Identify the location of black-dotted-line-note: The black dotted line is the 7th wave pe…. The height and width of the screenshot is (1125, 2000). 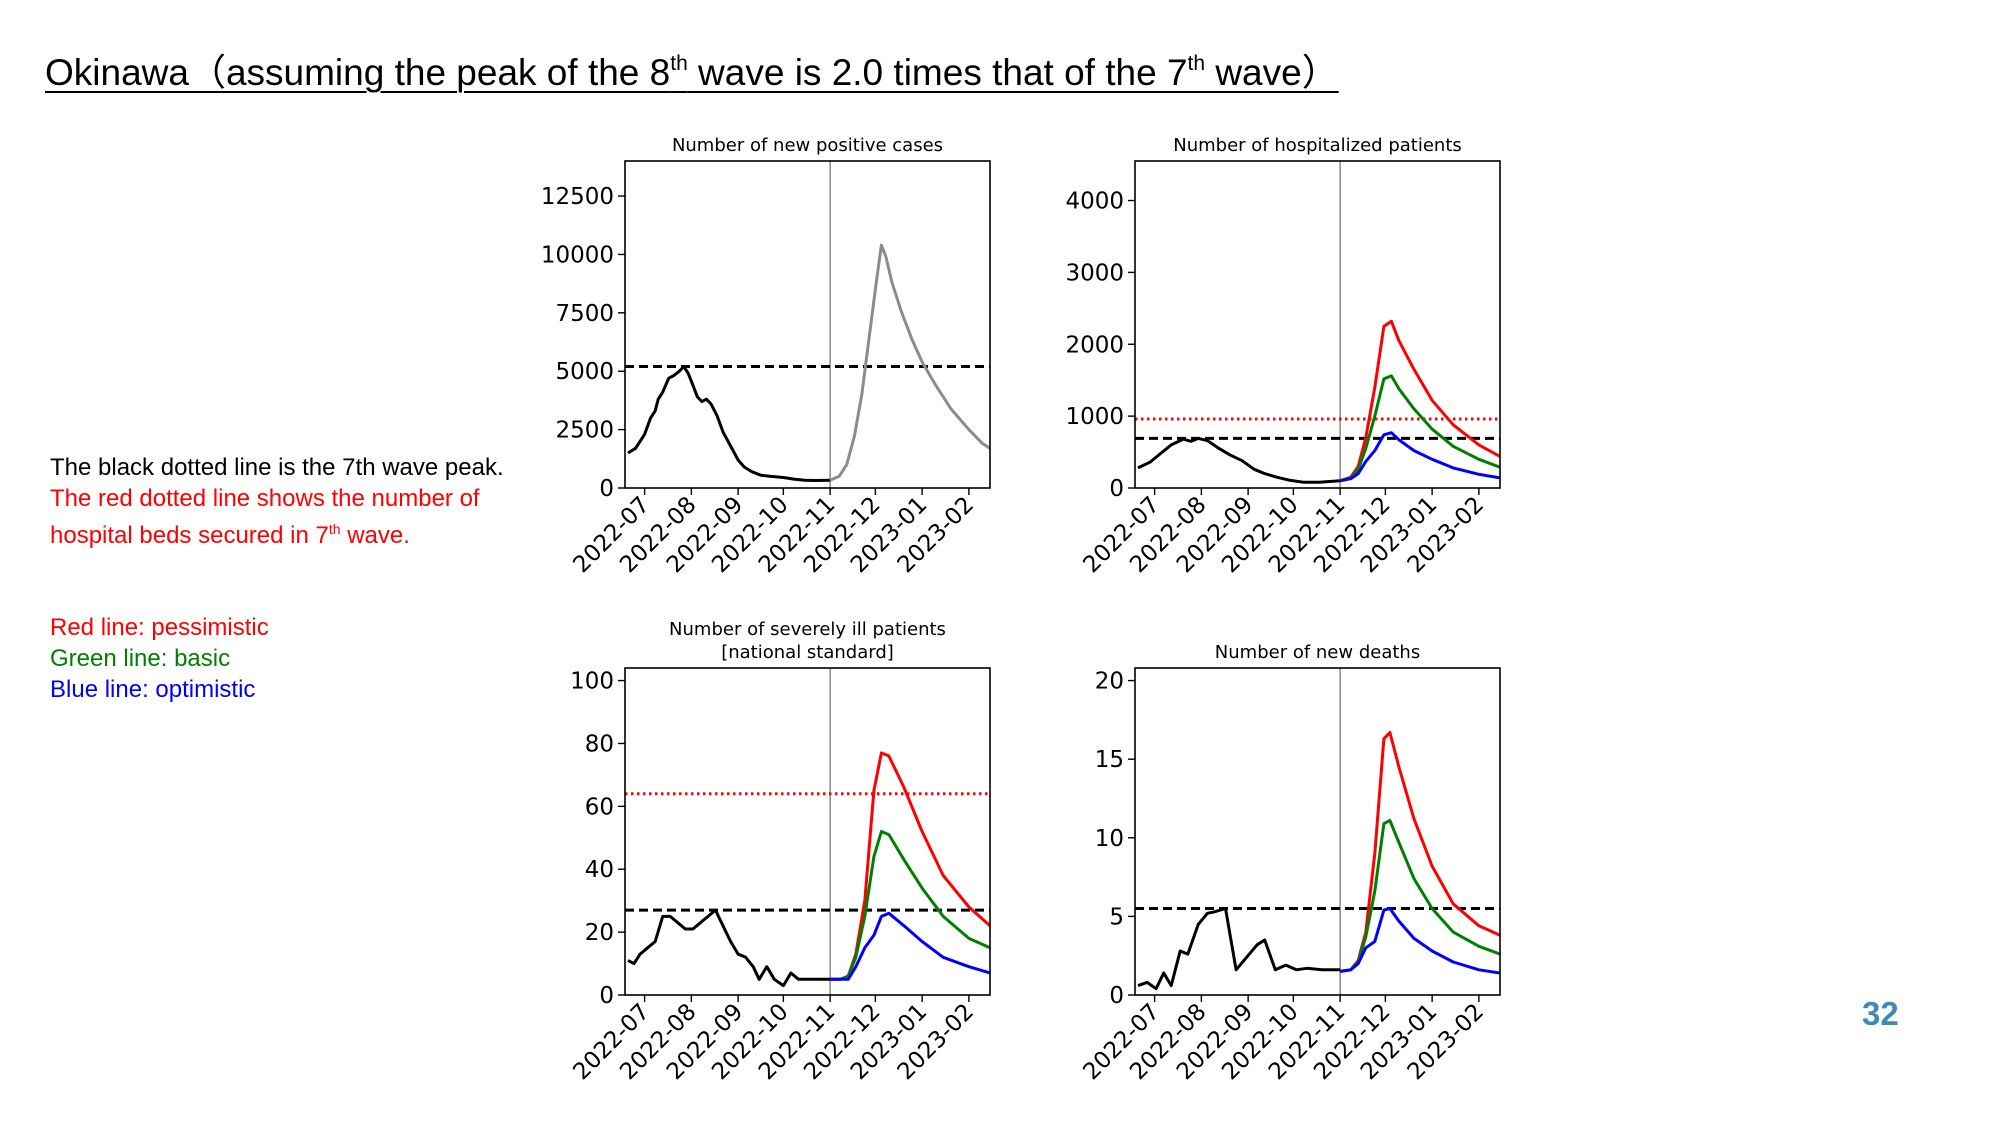
(277, 467).